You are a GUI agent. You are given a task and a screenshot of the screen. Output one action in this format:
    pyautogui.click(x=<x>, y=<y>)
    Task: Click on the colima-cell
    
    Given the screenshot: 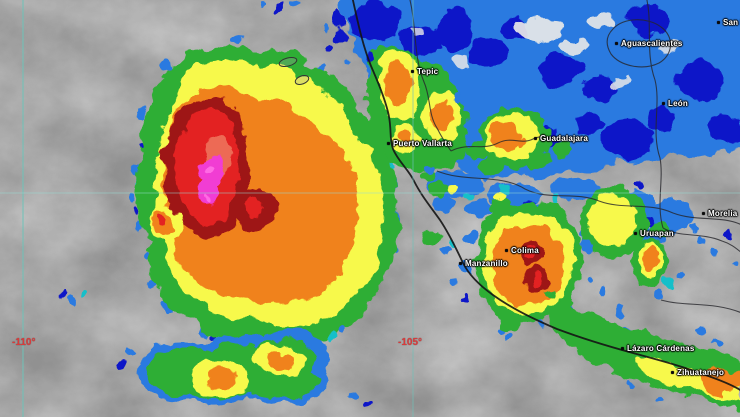 What is the action you would take?
    pyautogui.click(x=528, y=268)
    